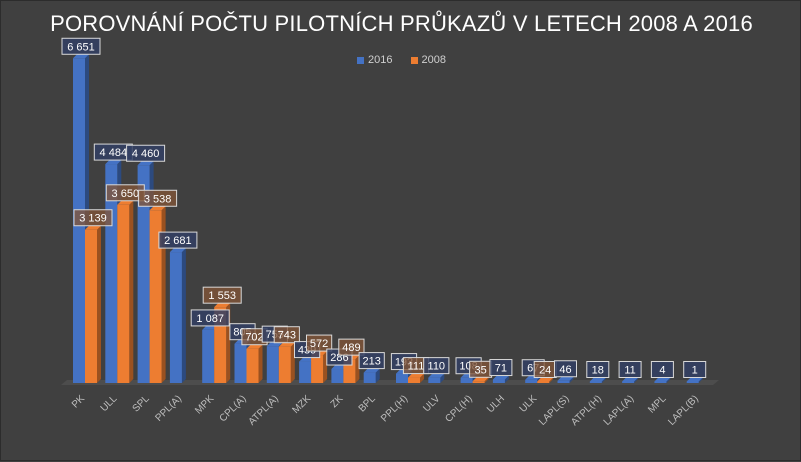 The height and width of the screenshot is (462, 801). I want to click on svg-text: 35, so click(480, 370).